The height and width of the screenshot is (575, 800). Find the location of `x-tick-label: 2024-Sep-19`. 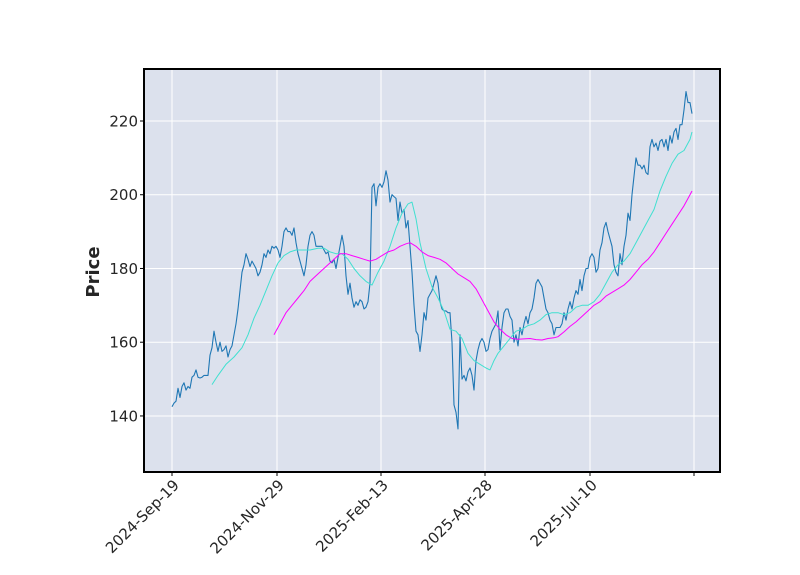

x-tick-label: 2024-Sep-19 is located at coordinates (142, 516).